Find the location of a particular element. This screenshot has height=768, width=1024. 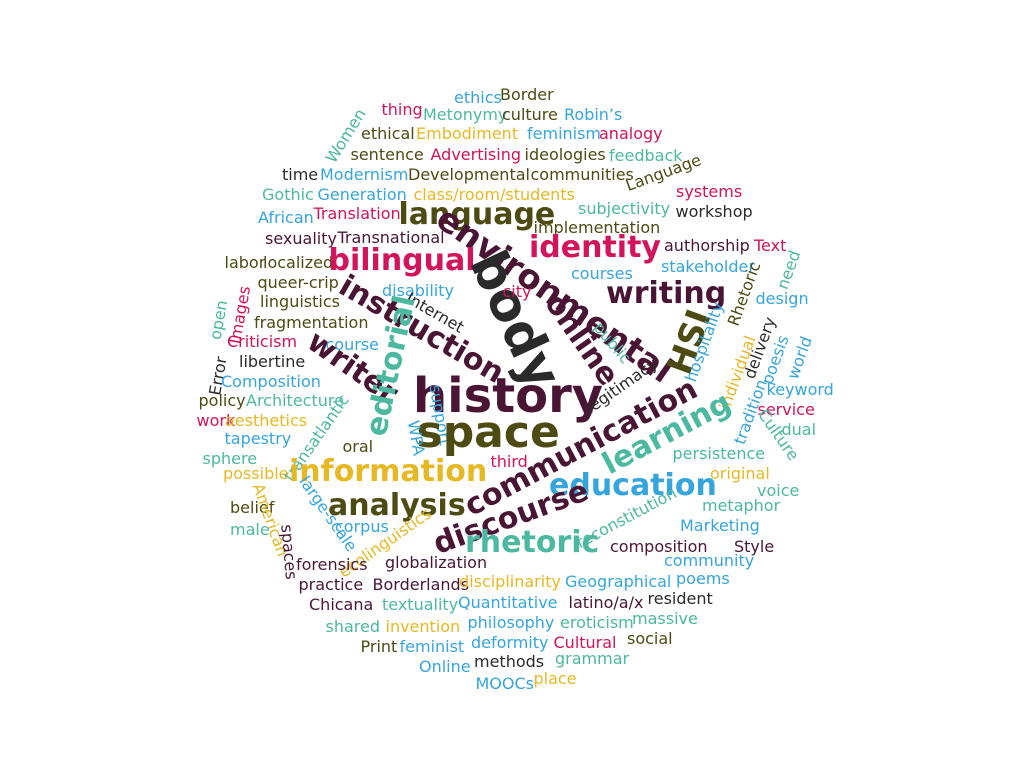

word-belief: belief is located at coordinates (252, 507).